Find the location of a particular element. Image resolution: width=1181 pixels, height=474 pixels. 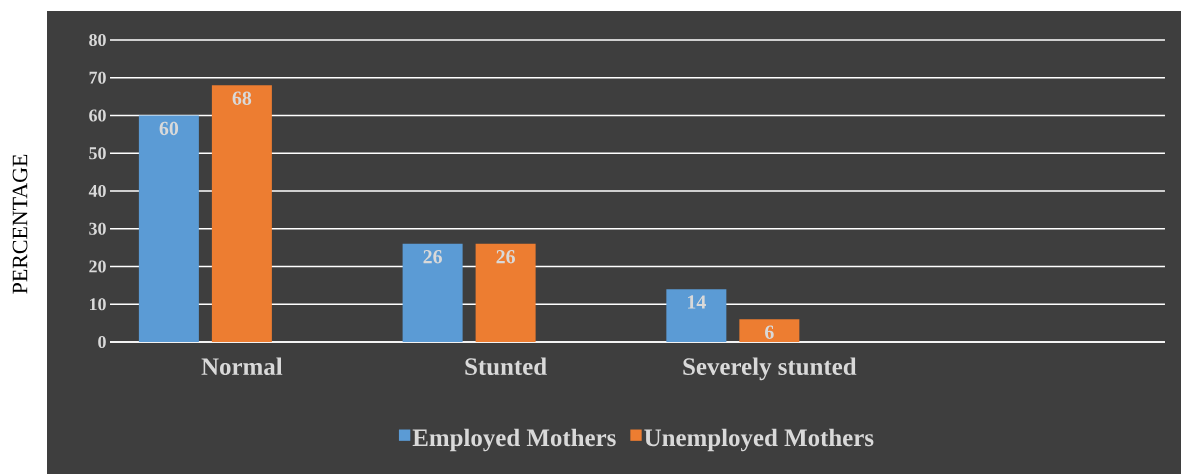

y-tick-label: 80 is located at coordinates (97, 40).